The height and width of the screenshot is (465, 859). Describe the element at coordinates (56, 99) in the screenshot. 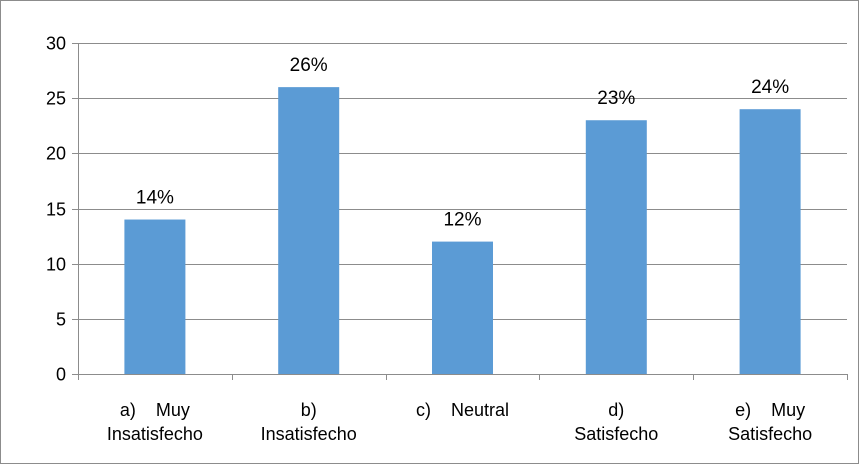

I see `y-tick-label-25: 25` at that location.